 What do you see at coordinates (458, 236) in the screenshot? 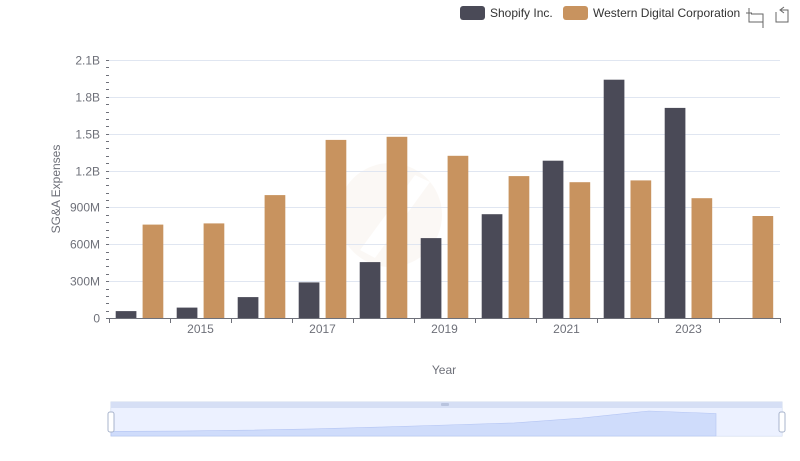
I see `bar-western-digital-2019` at bounding box center [458, 236].